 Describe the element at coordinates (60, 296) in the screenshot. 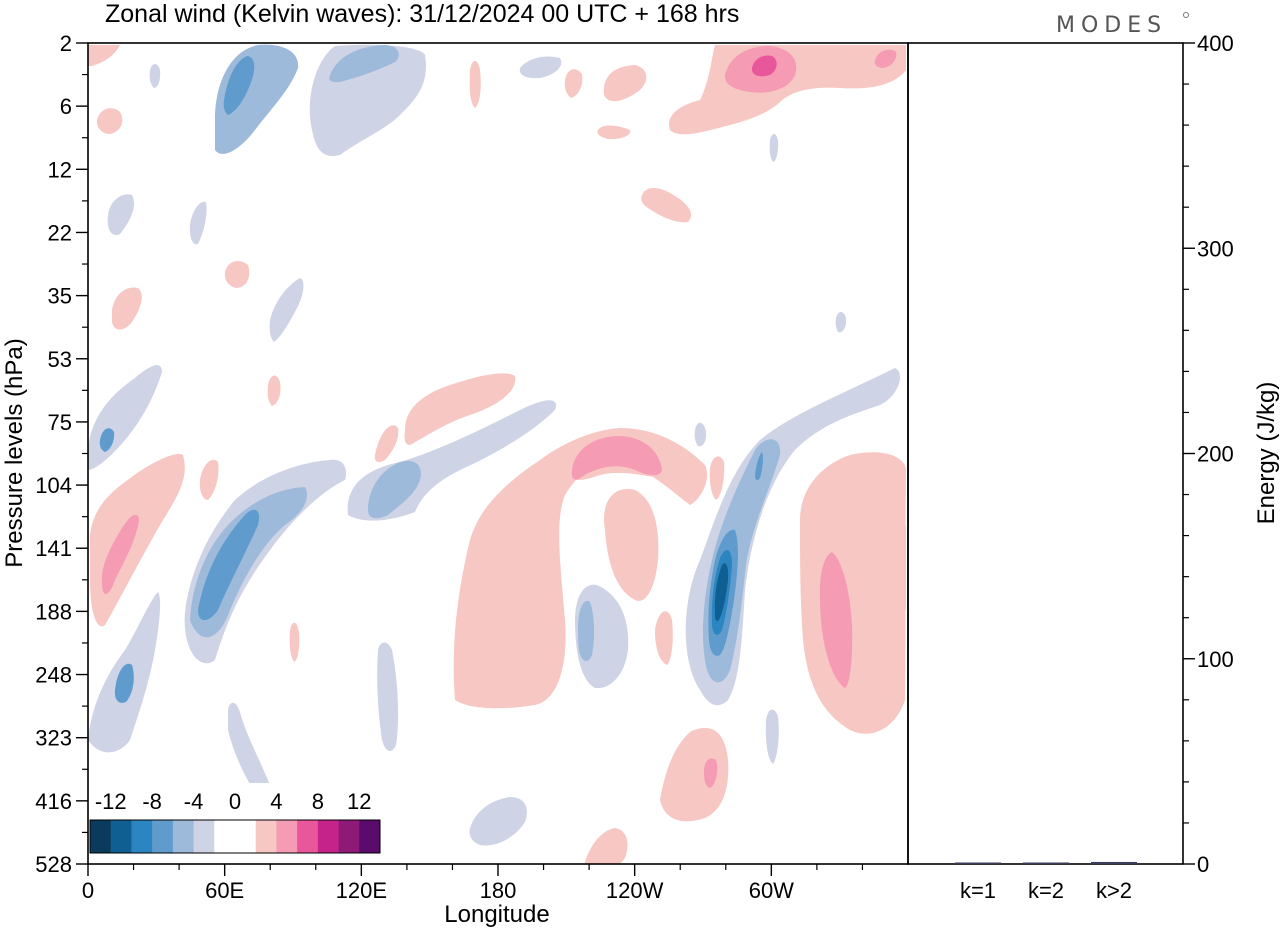

I see `y-tick-label: 35` at that location.